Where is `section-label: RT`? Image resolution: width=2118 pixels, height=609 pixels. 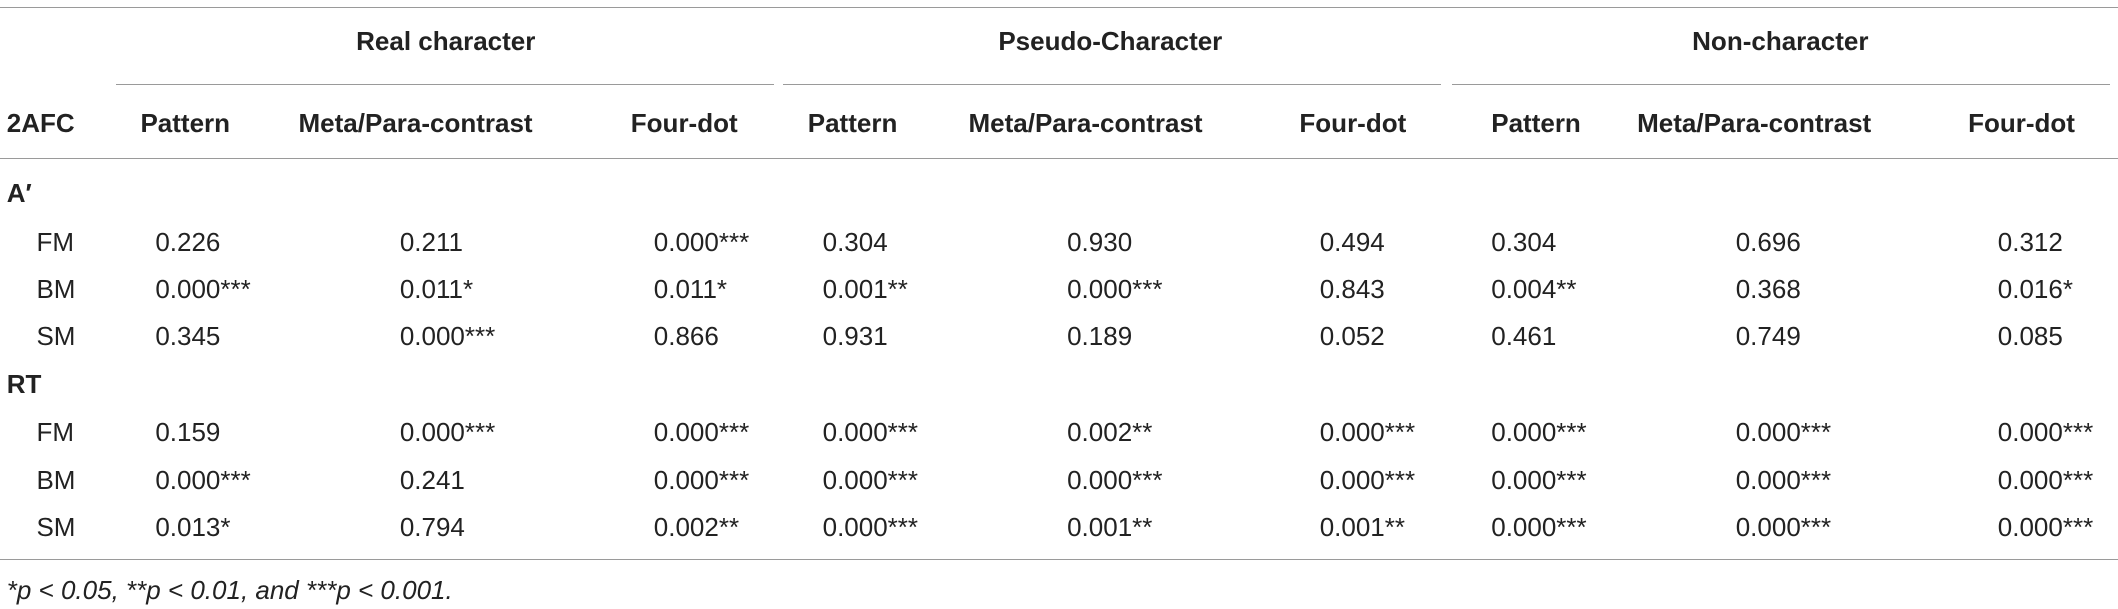 section-label: RT is located at coordinates (24, 383).